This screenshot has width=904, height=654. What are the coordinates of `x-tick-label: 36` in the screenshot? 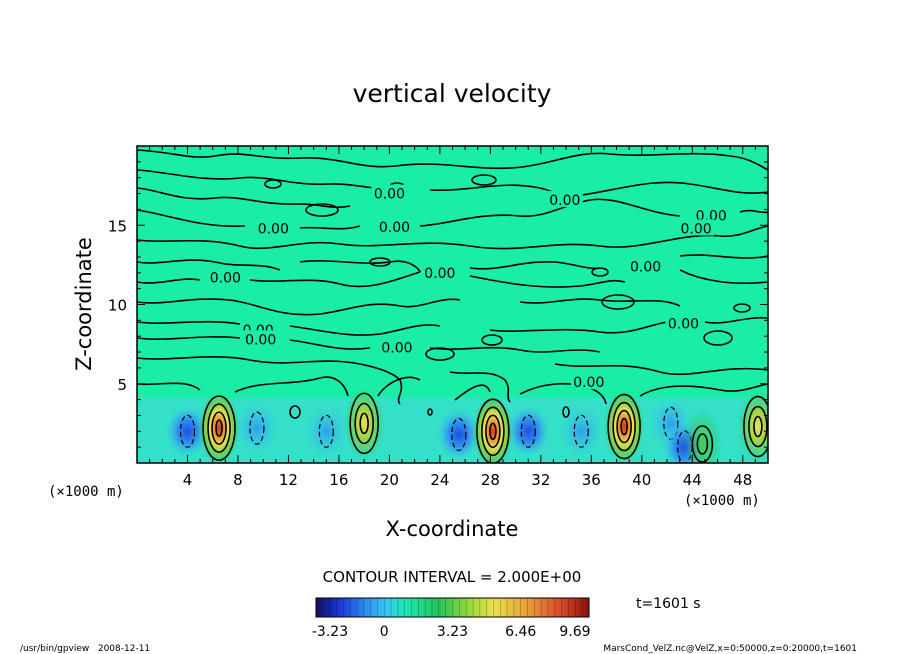 It's located at (591, 480).